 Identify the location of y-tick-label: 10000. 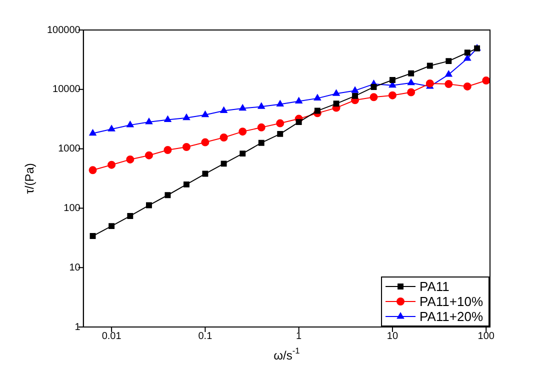
(66, 90).